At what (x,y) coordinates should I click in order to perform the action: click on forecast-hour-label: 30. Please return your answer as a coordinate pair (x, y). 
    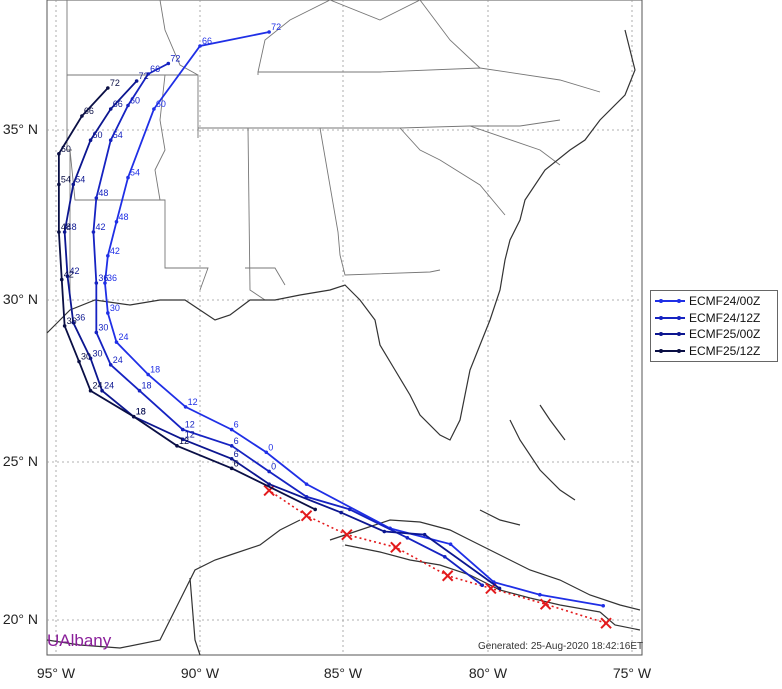
    Looking at the image, I should click on (115, 308).